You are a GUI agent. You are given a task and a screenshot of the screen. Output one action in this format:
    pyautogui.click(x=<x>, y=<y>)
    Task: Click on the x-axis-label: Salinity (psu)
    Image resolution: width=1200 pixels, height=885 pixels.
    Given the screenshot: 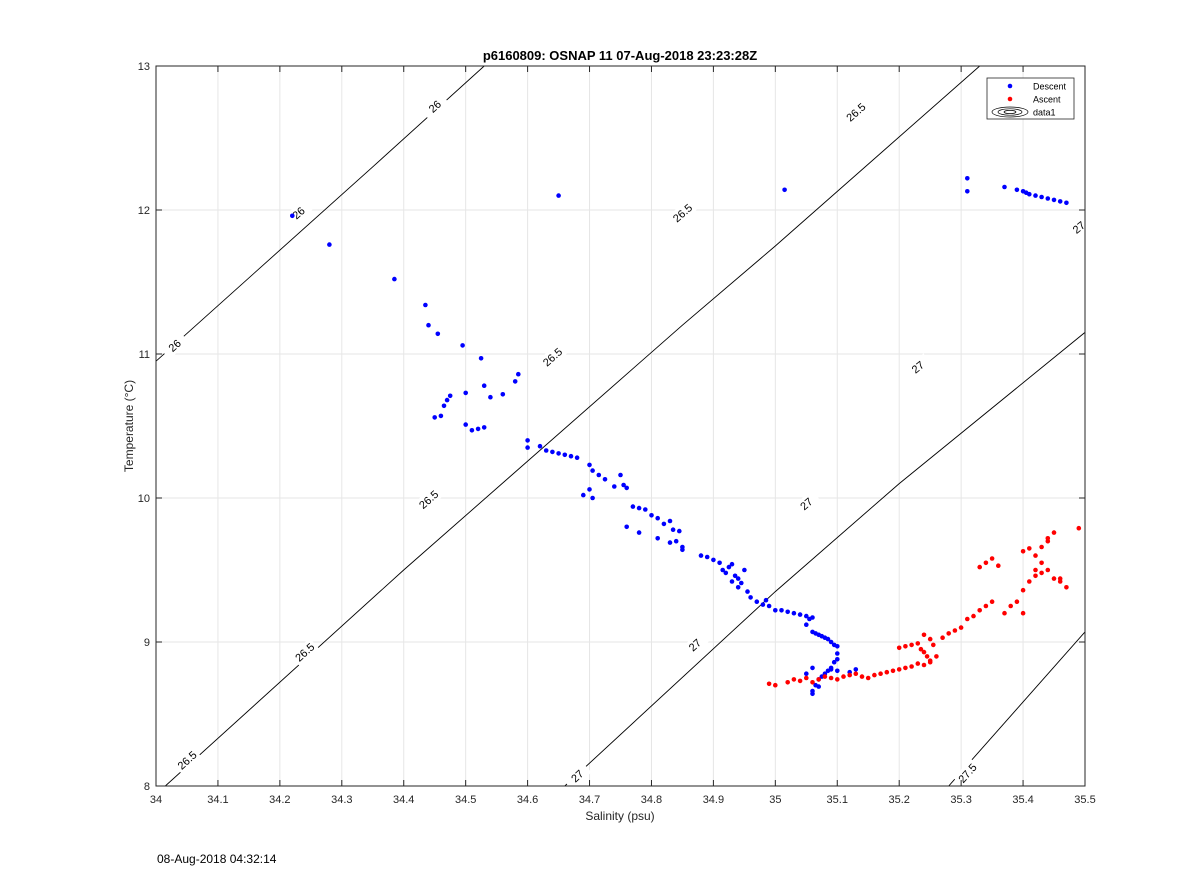 What is the action you would take?
    pyautogui.click(x=619, y=816)
    